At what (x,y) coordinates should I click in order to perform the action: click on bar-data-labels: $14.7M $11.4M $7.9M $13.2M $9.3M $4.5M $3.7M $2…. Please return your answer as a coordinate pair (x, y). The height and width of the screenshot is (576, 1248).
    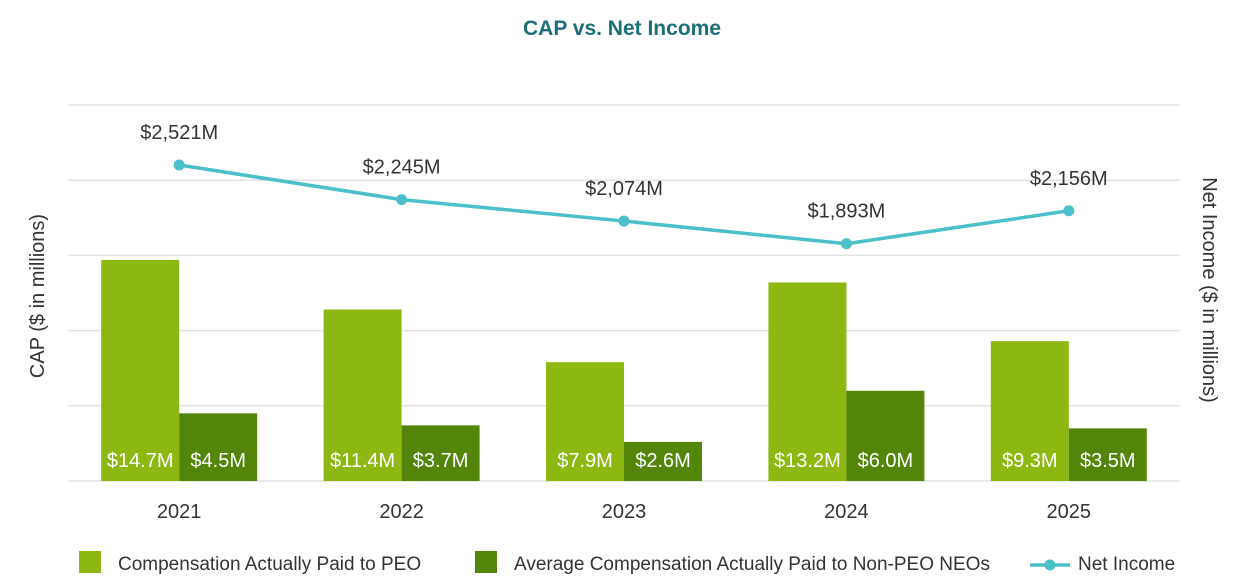
    Looking at the image, I should click on (621, 461).